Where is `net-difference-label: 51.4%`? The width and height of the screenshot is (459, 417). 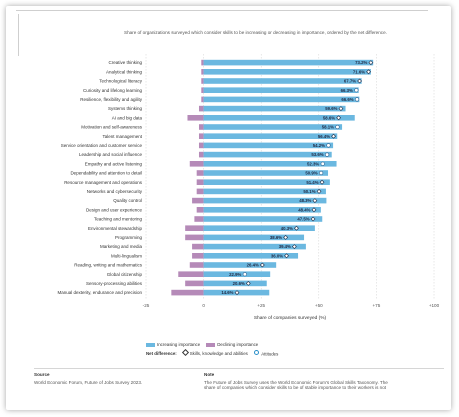
net-difference-label: 51.4% is located at coordinates (312, 182).